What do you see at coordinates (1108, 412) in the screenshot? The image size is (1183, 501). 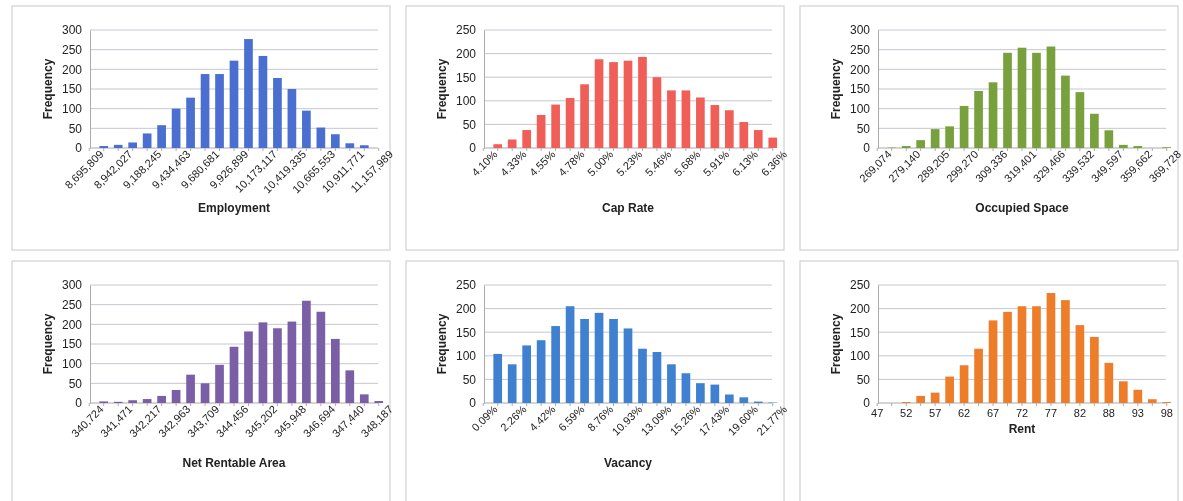 I see `x-tick-label: 88` at bounding box center [1108, 412].